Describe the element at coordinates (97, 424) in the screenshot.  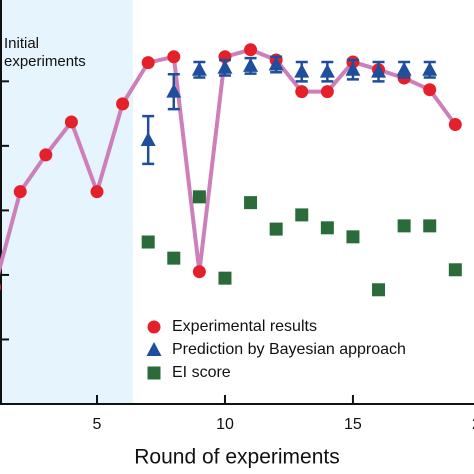
I see `x-tick-label: 5` at that location.